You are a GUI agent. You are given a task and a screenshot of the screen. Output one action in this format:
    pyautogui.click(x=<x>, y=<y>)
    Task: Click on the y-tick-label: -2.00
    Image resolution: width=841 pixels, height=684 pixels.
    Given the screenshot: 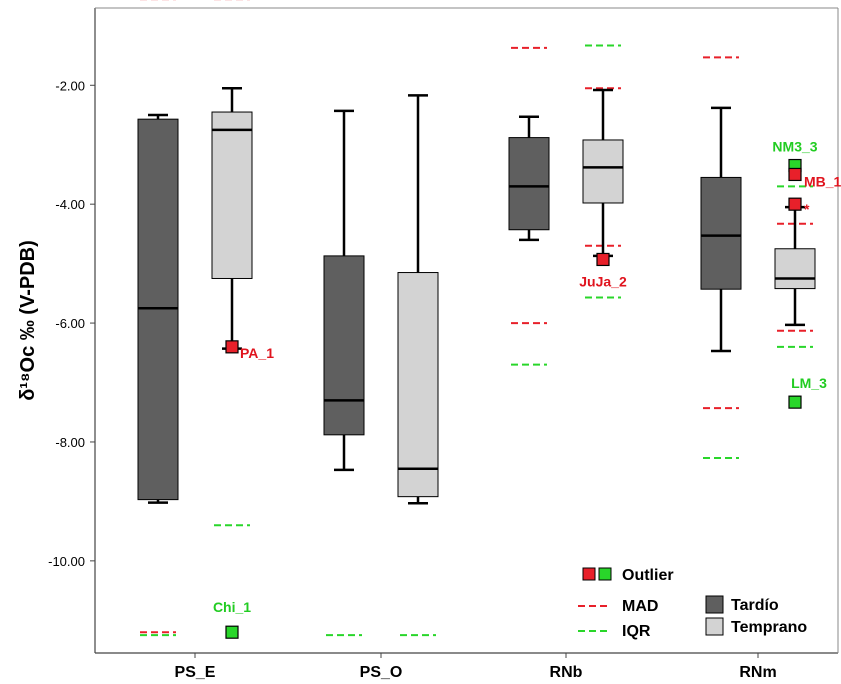 What is the action you would take?
    pyautogui.click(x=70, y=85)
    